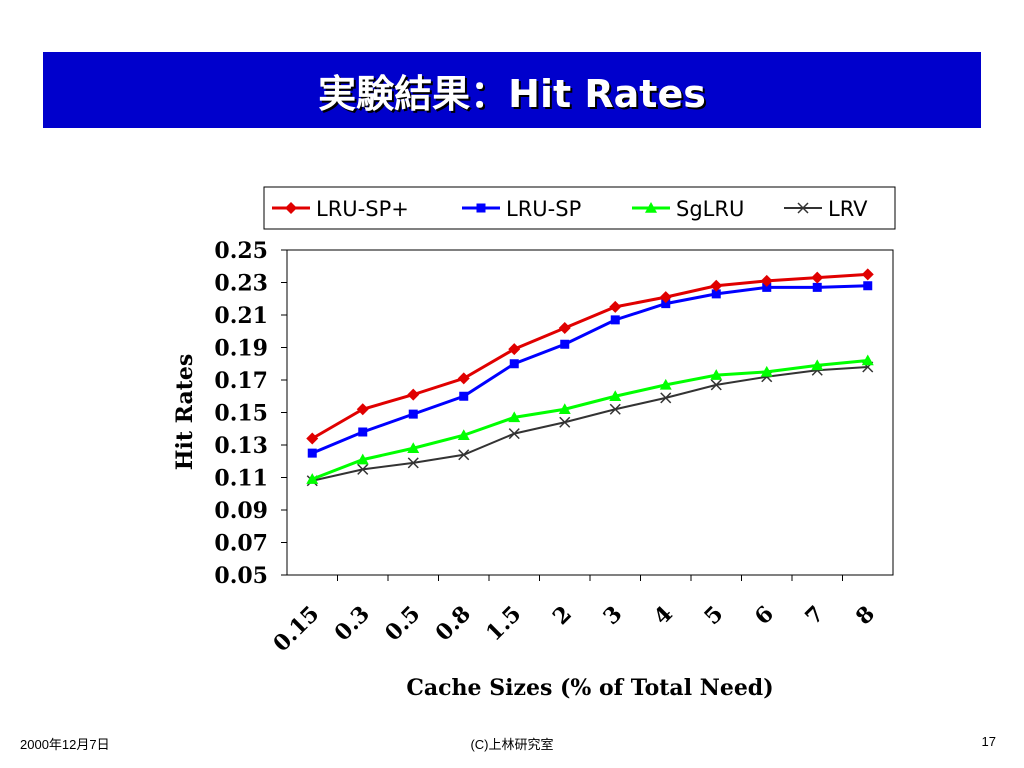  What do you see at coordinates (579, 208) in the screenshot?
I see `legend: LRU-SP+ LRU-SP SgLRU LRV` at bounding box center [579, 208].